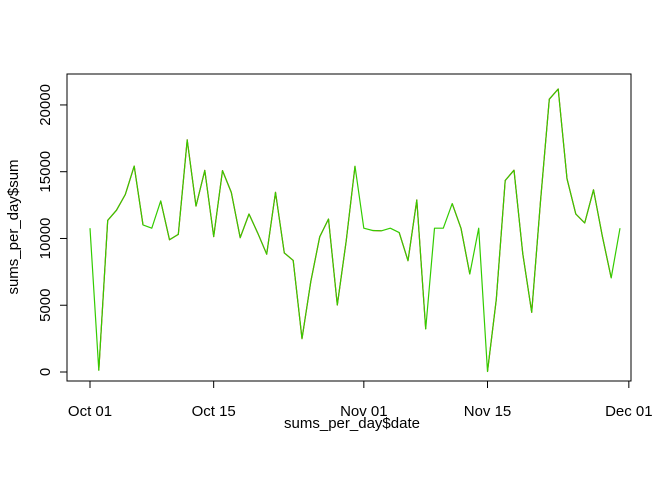  I want to click on x-tick-label: Nov 01, so click(364, 411).